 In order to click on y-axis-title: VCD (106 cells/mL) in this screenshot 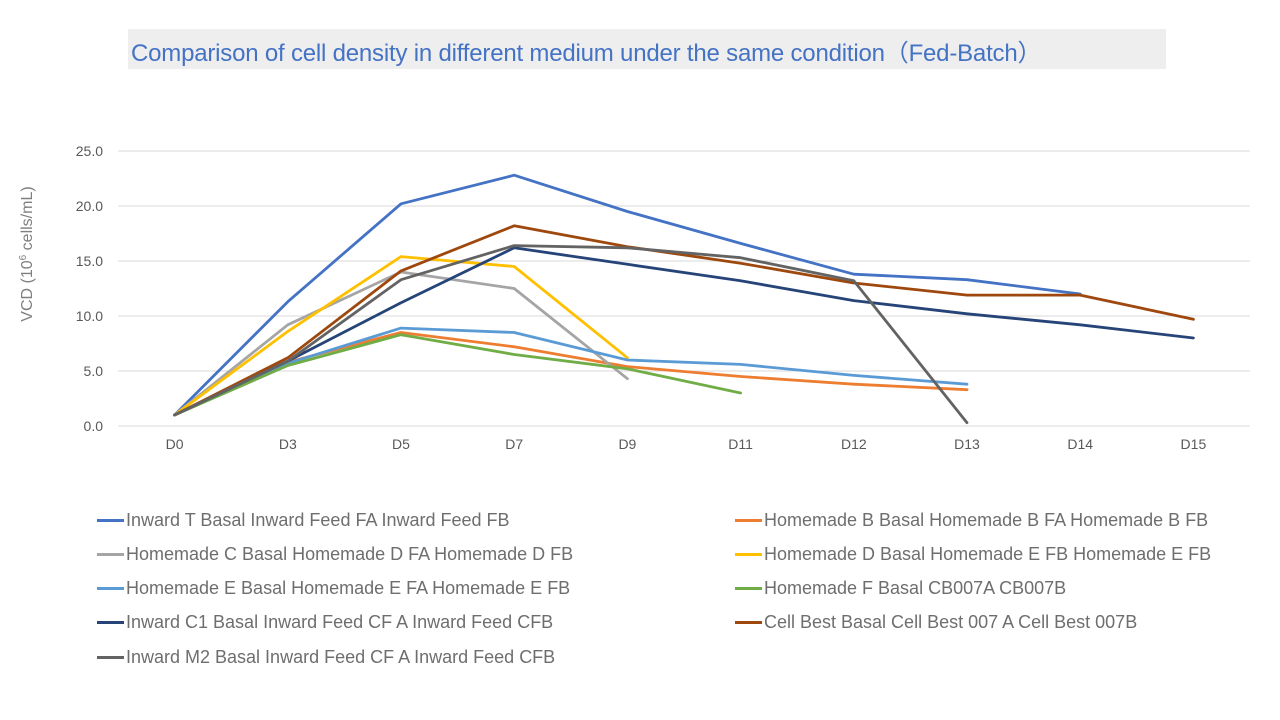, I will do `click(27, 253)`.